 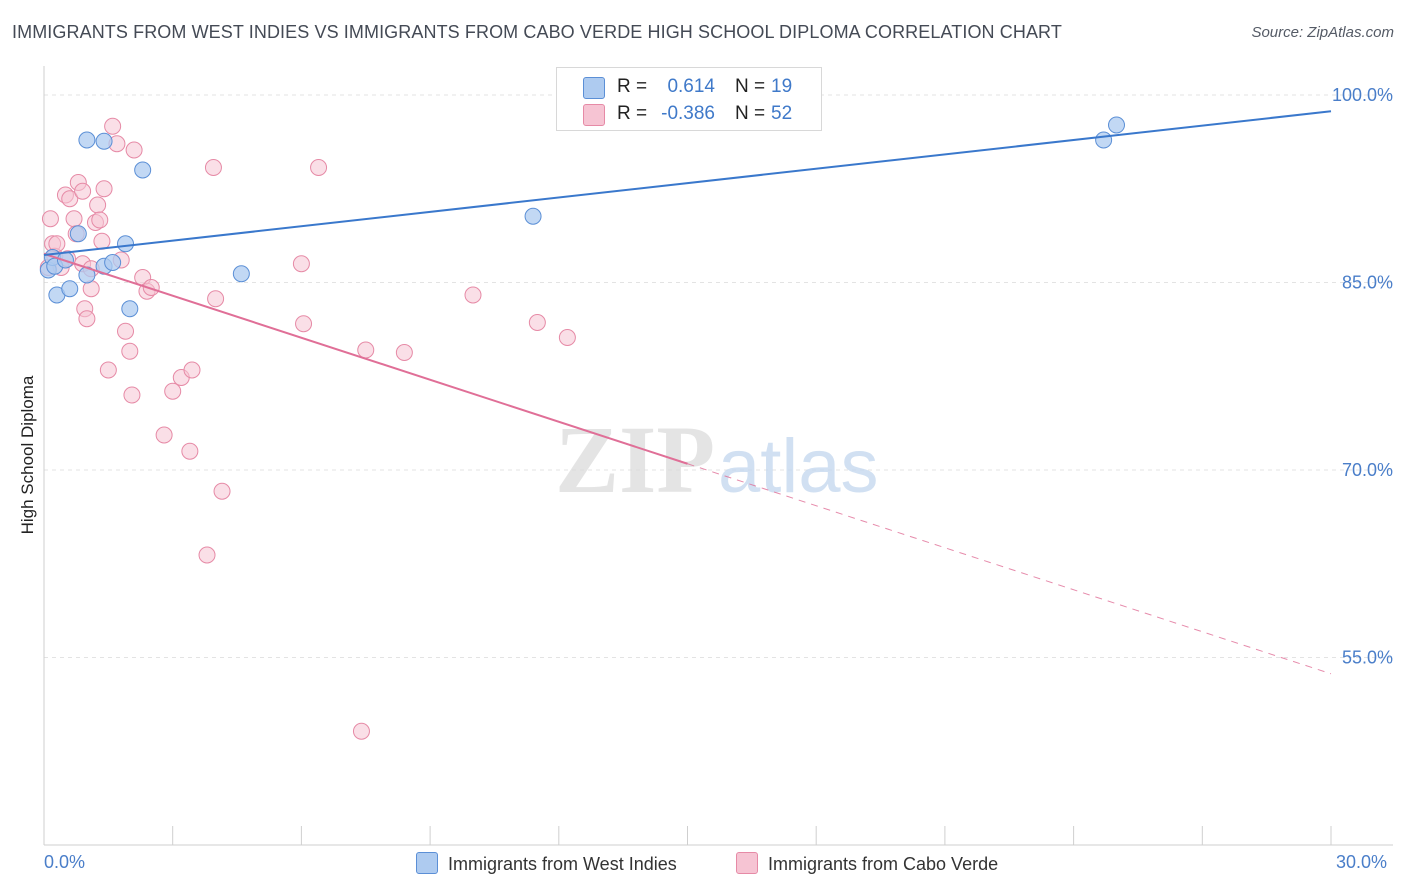 What do you see at coordinates (883, 864) in the screenshot?
I see `bottom-legend-label: Immigrants from Cabo Verde` at bounding box center [883, 864].